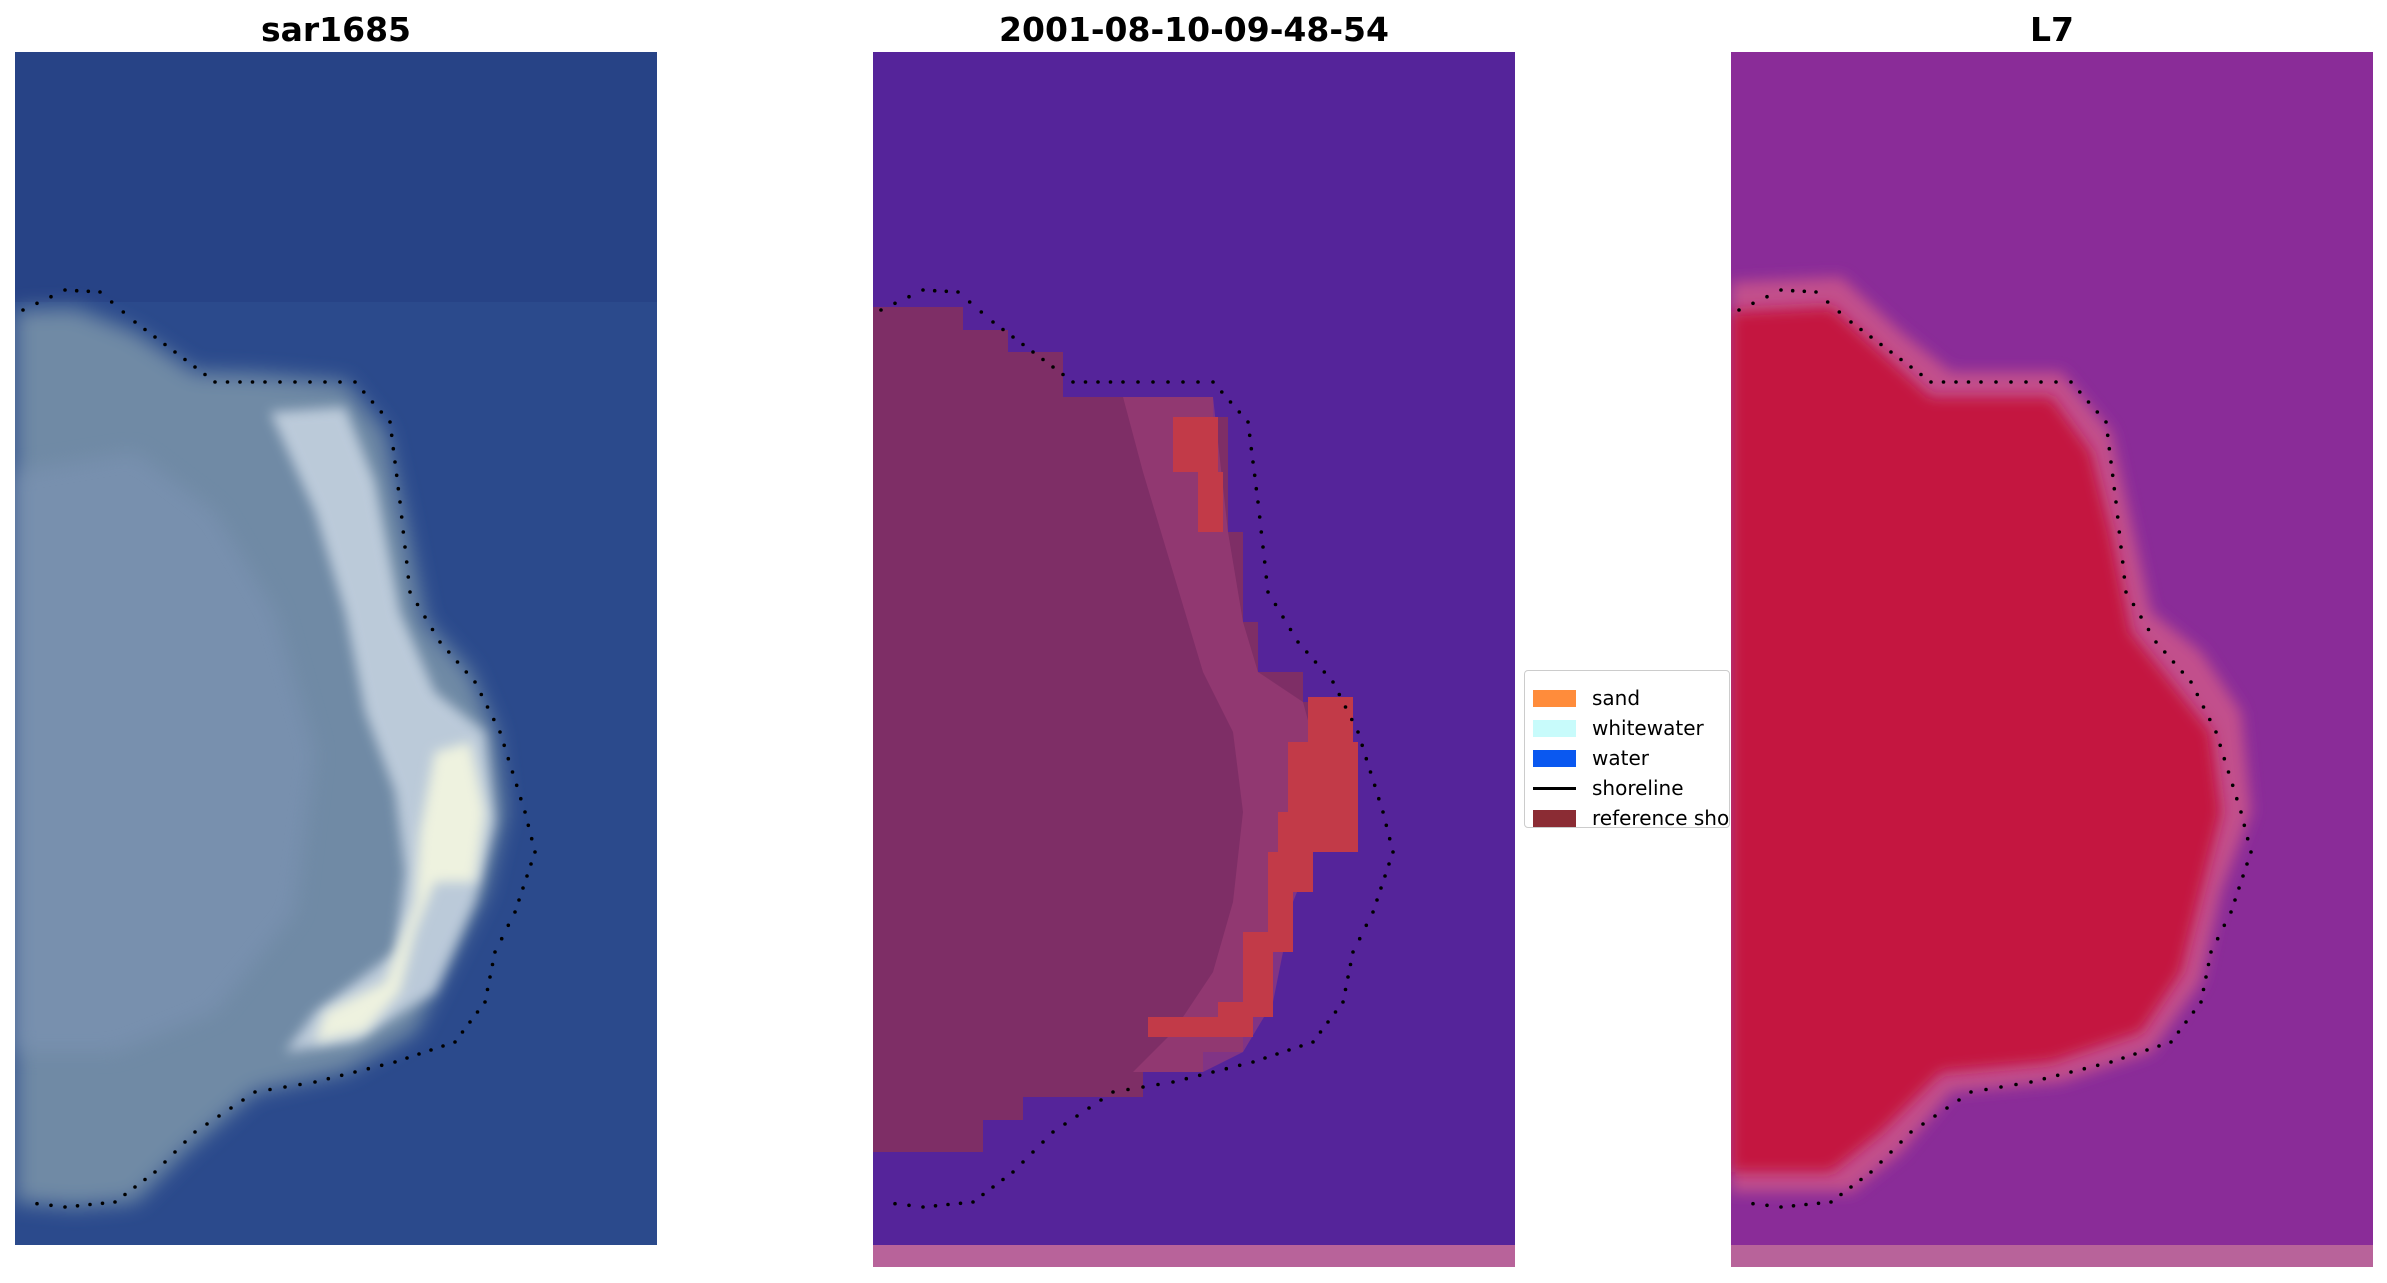 The height and width of the screenshot is (1283, 2387). I want to click on legend-swatch-water, so click(1554, 758).